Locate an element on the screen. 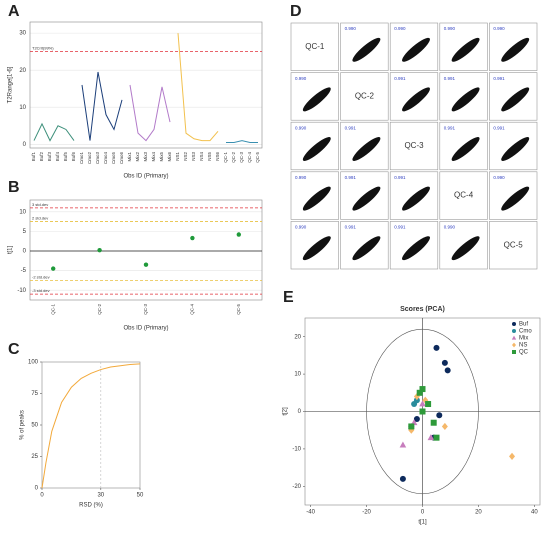  x-tick-label: QC-4 is located at coordinates (249, 157).